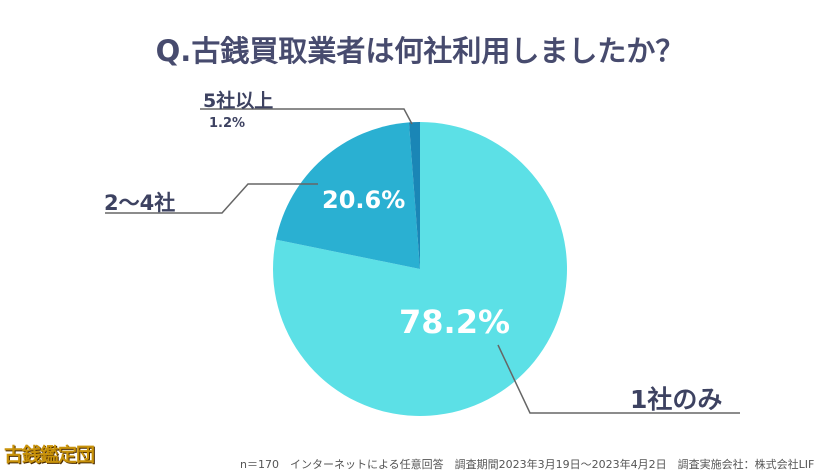 This screenshot has width=840, height=473. What do you see at coordinates (676, 399) in the screenshot?
I see `label-1only: 1社のみ` at bounding box center [676, 399].